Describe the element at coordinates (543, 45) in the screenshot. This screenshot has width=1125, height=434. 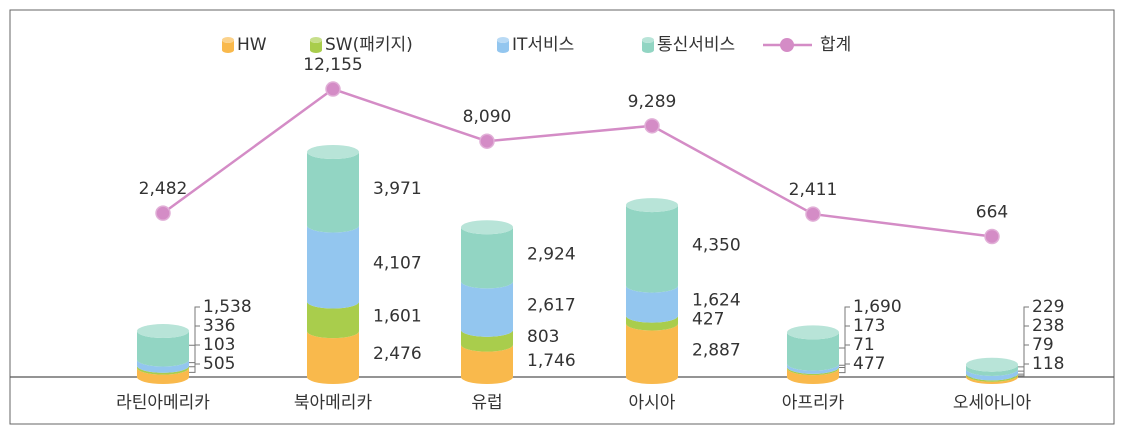
I see `legend-label: IT서비스` at that location.